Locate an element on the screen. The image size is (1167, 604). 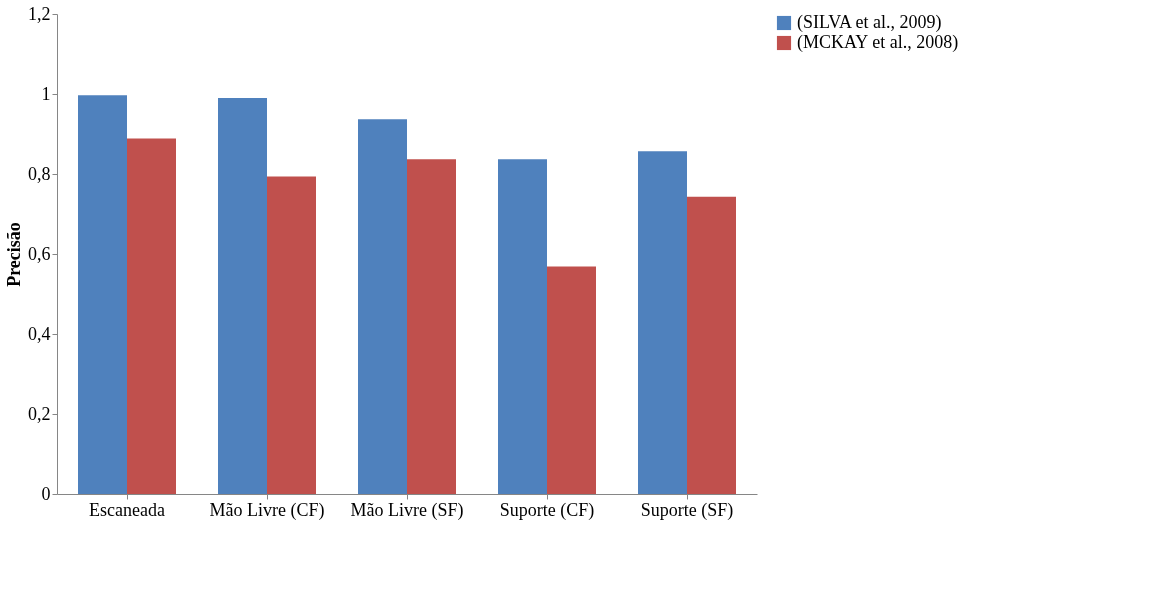
x-tick-label: Mão Livre (SF) is located at coordinates (407, 510).